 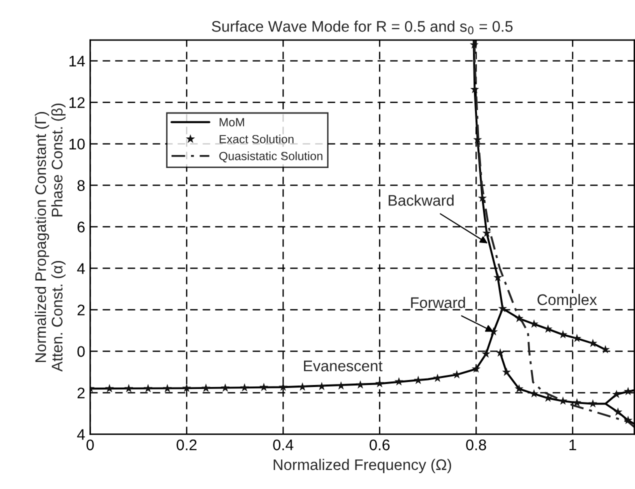 I want to click on y-tick-label: 10, so click(x=77, y=144).